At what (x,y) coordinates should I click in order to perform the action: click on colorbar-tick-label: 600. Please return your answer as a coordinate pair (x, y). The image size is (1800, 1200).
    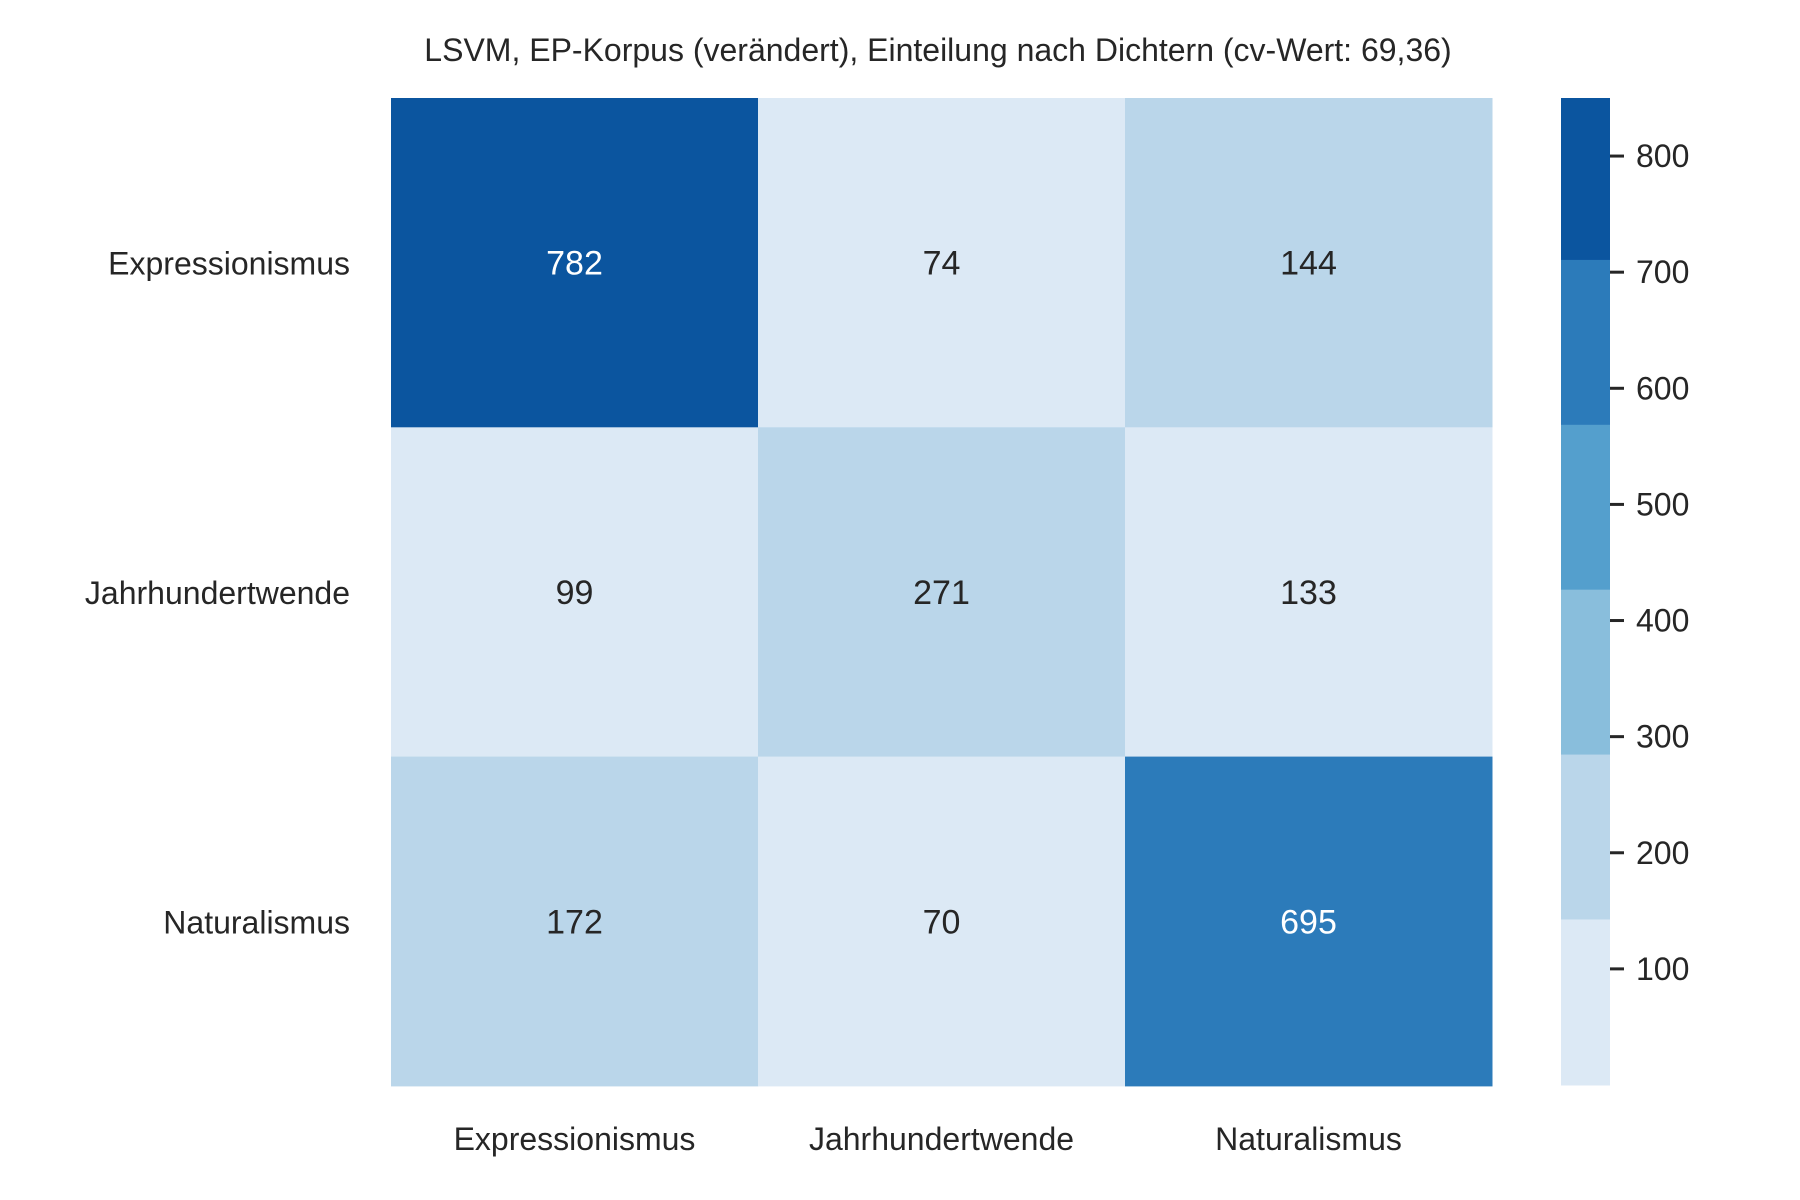
    Looking at the image, I should click on (1662, 388).